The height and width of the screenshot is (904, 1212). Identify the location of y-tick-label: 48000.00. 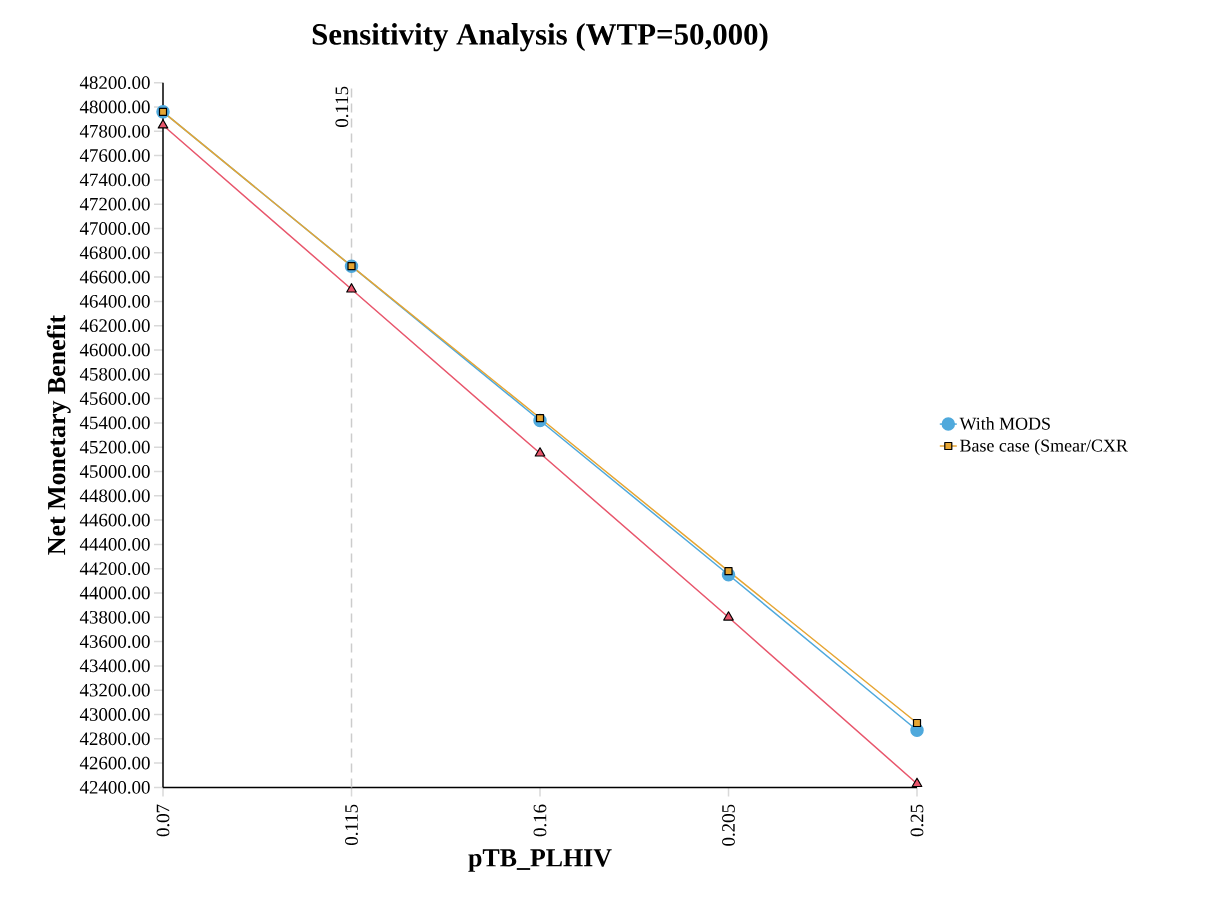
(114, 107).